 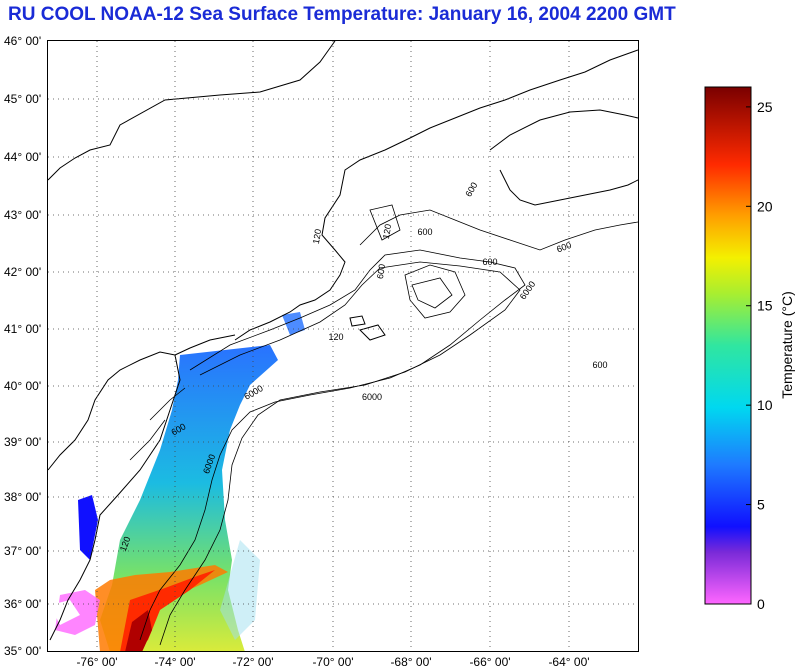 What do you see at coordinates (22, 329) in the screenshot?
I see `lat-label: 41° 00'` at bounding box center [22, 329].